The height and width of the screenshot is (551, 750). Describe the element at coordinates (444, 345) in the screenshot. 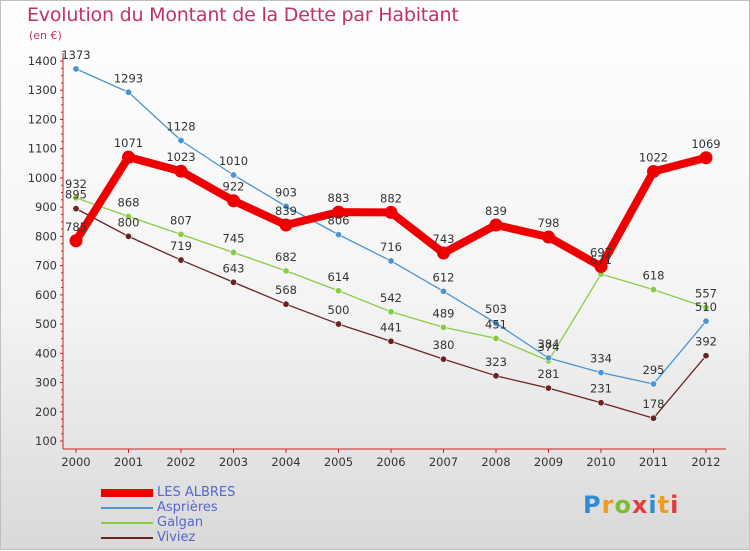

I see `data-label: 380` at that location.